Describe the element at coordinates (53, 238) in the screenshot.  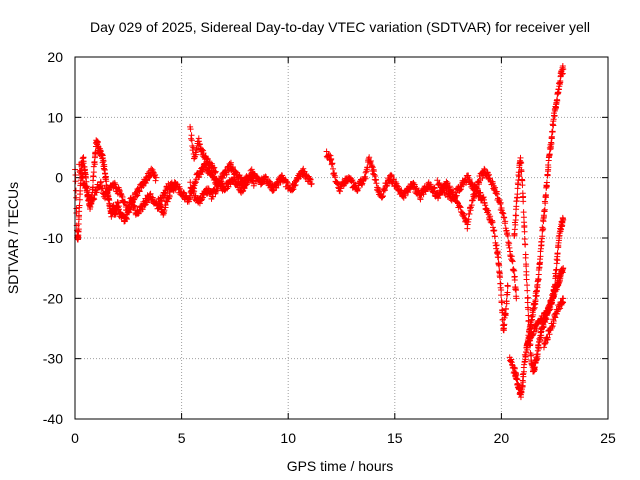
I see `y-tick-label: -10` at that location.